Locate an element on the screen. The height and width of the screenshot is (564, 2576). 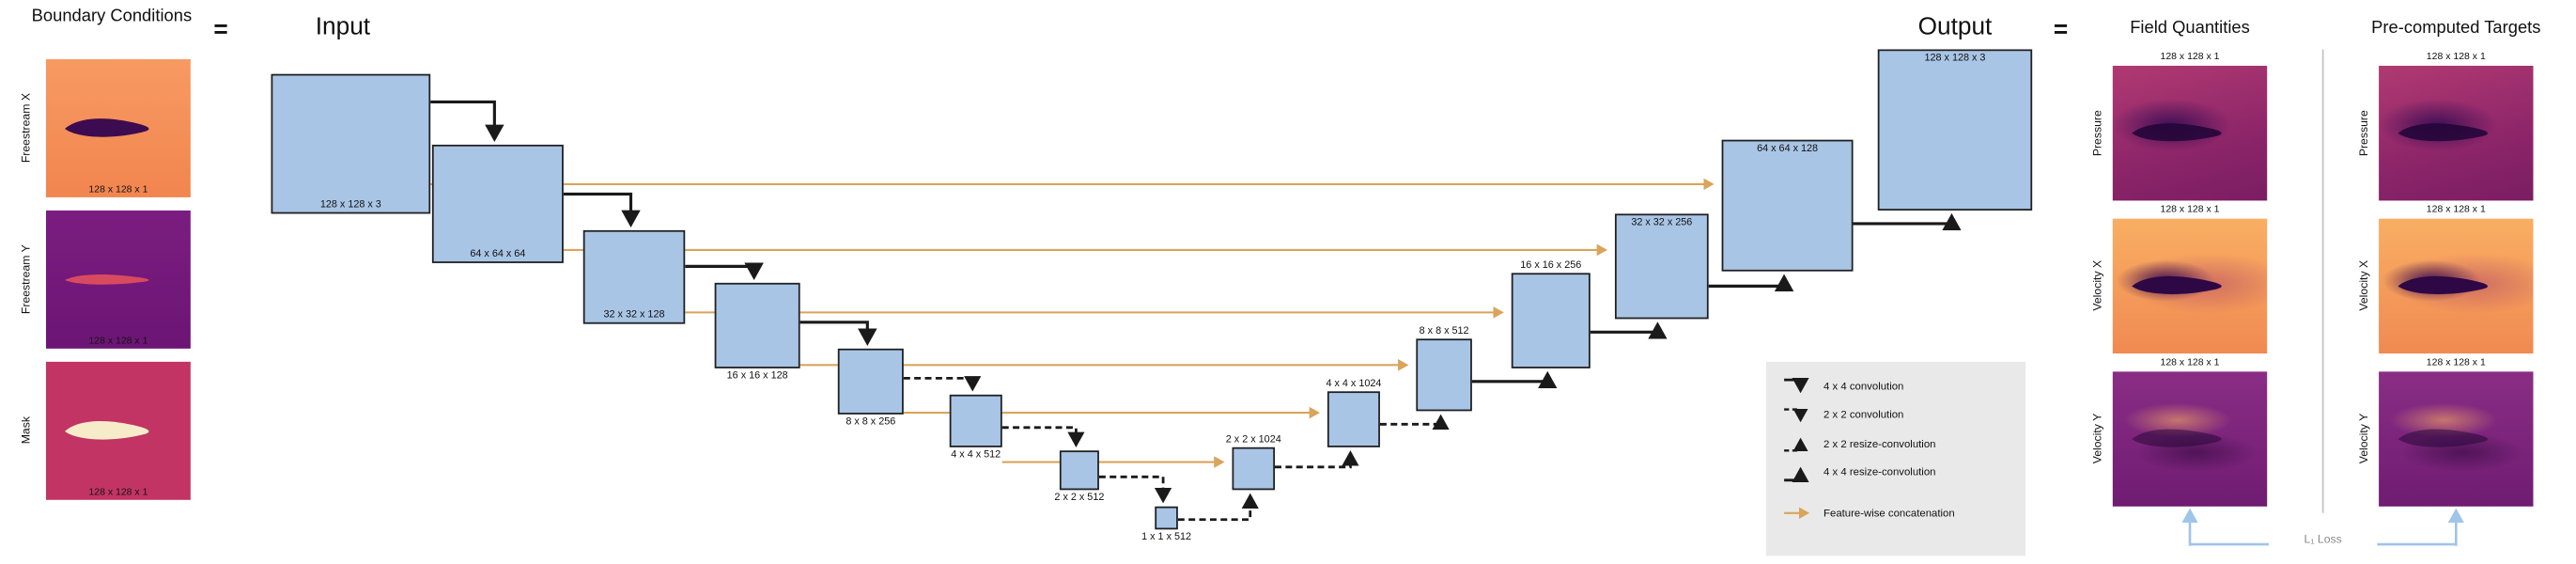
equals-sign-right: = is located at coordinates (2061, 30).